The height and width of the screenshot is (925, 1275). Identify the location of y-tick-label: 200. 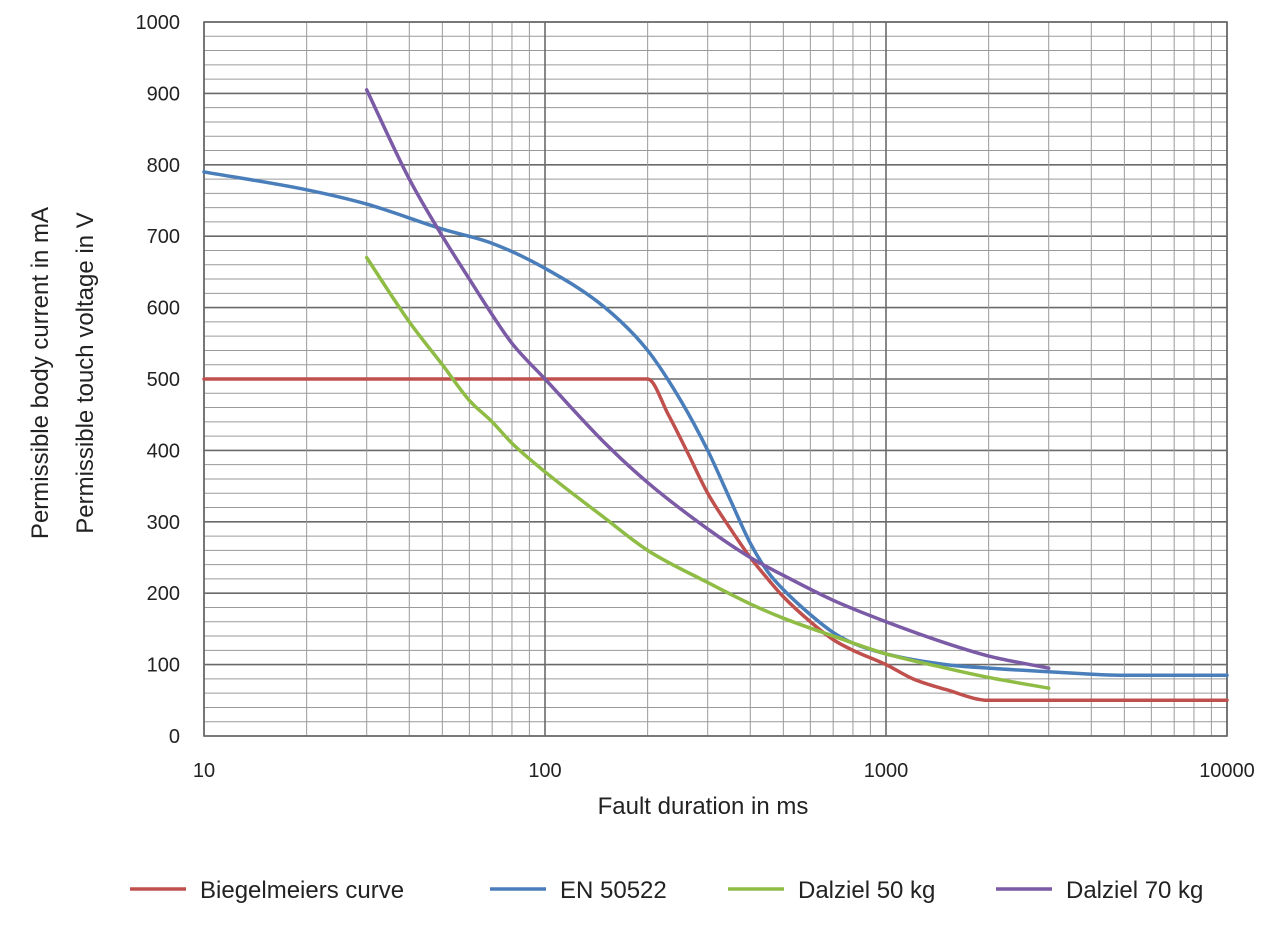
(163, 594).